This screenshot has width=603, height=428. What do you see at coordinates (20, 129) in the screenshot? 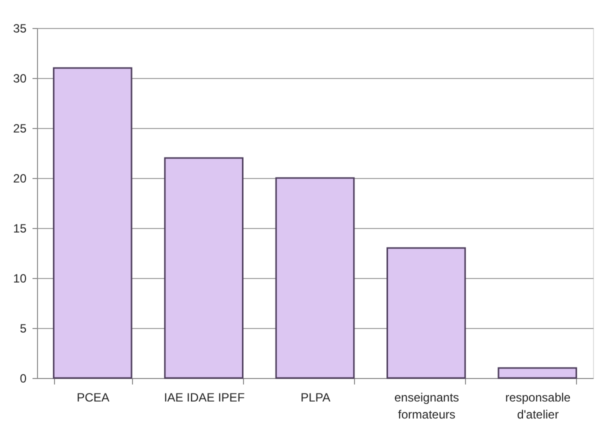
I see `y-tick-label: 25` at bounding box center [20, 129].